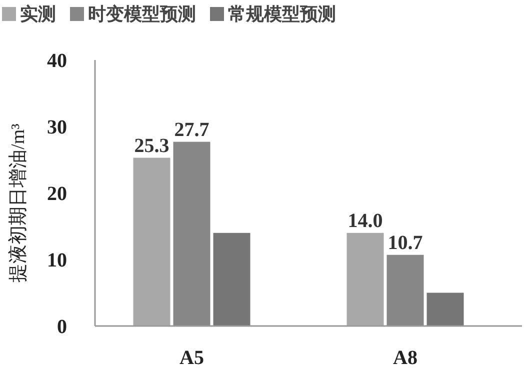  I want to click on x-tick-label: A5, so click(192, 358).